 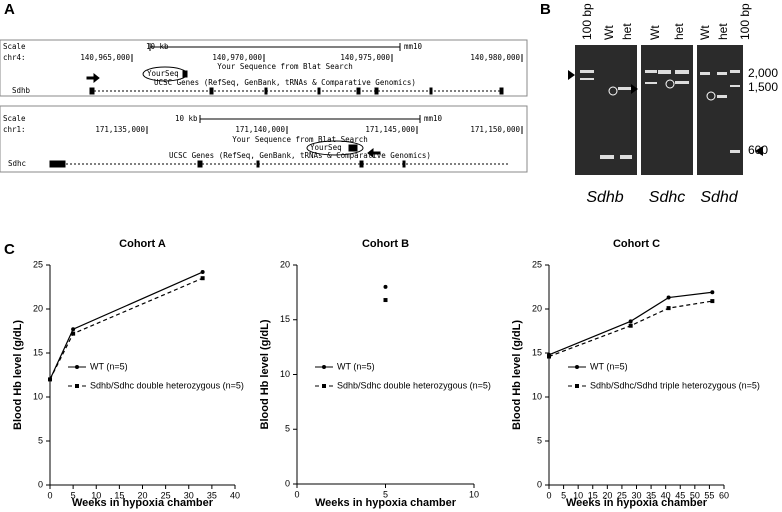 I want to click on gels, so click(x=665, y=110).